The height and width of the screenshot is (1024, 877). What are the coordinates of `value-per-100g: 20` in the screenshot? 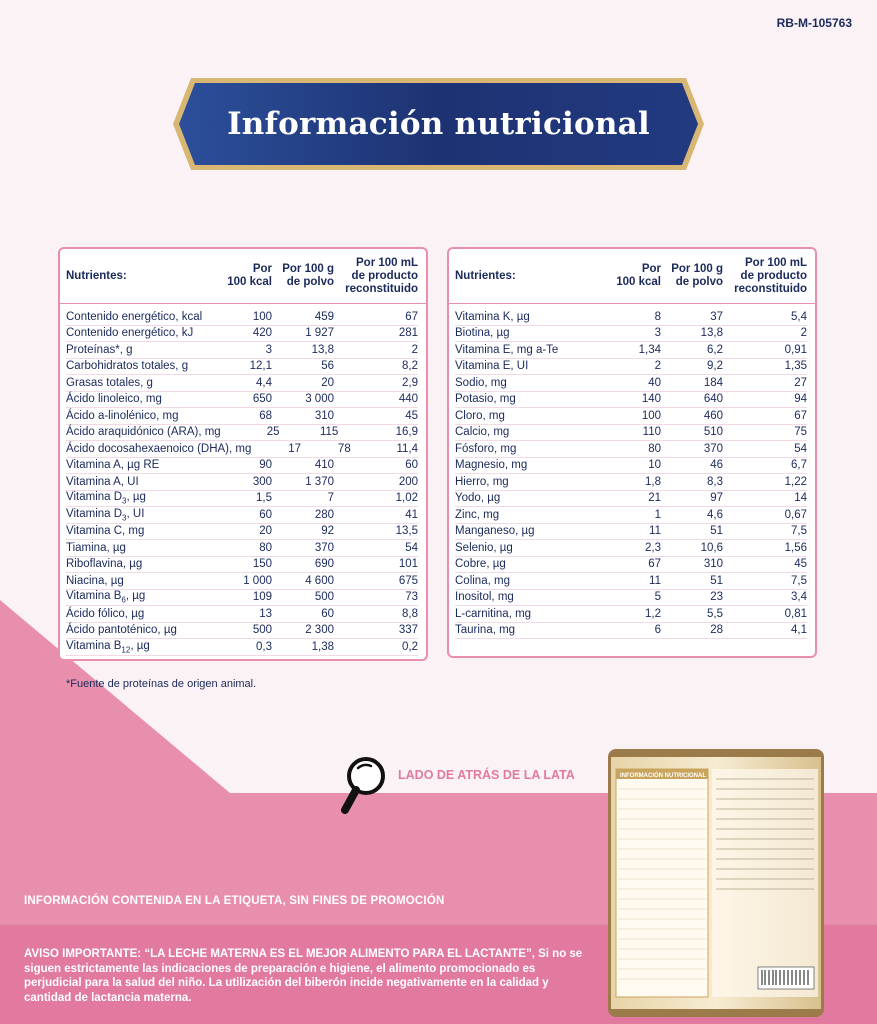 It's located at (327, 382).